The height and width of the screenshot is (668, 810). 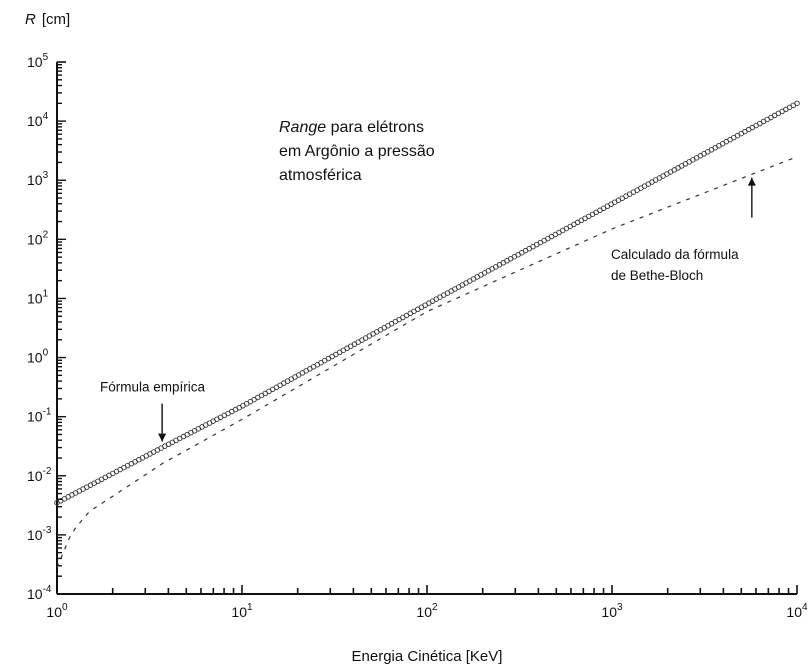 I want to click on y-tick-label: 10⁻³, so click(x=39, y=534).